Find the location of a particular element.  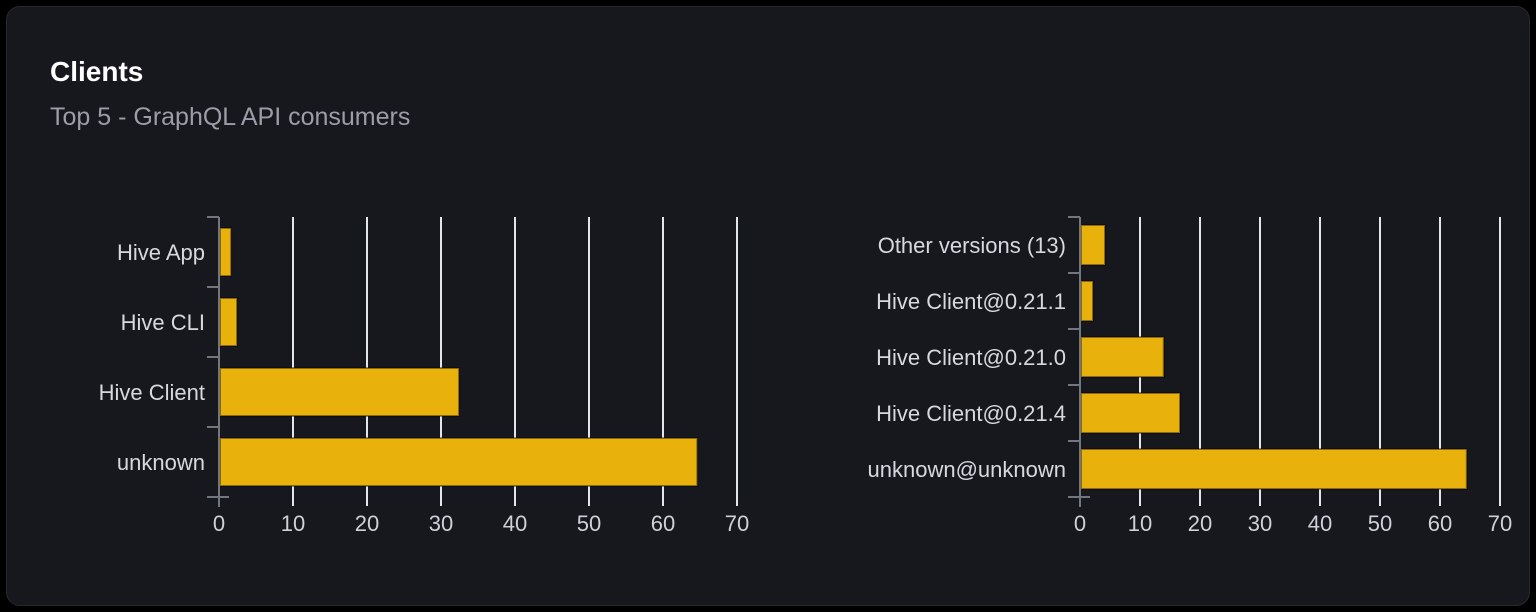

category-label: Hive CLI is located at coordinates (163, 322).